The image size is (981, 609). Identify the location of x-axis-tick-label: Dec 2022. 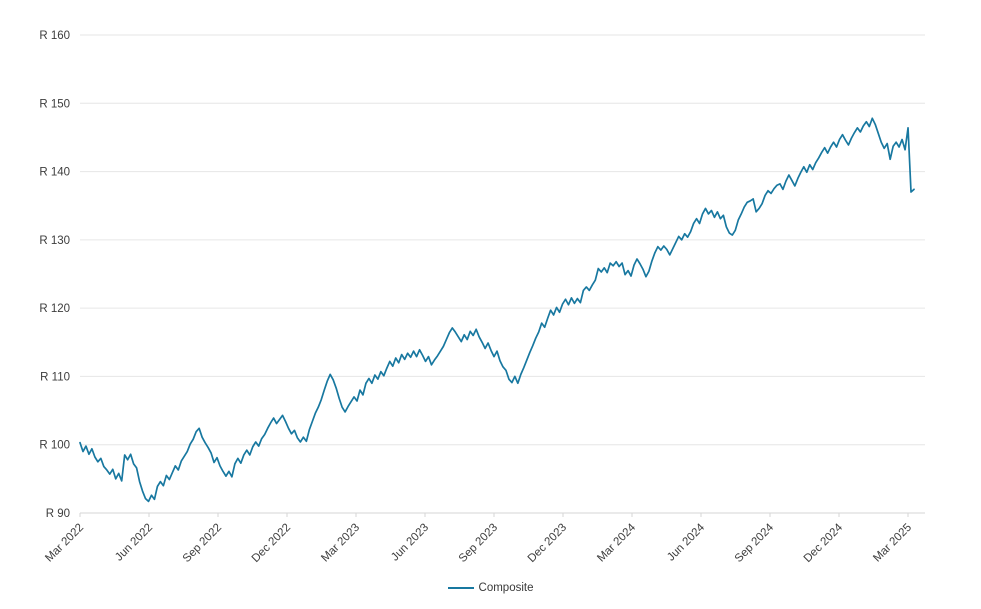
(271, 543).